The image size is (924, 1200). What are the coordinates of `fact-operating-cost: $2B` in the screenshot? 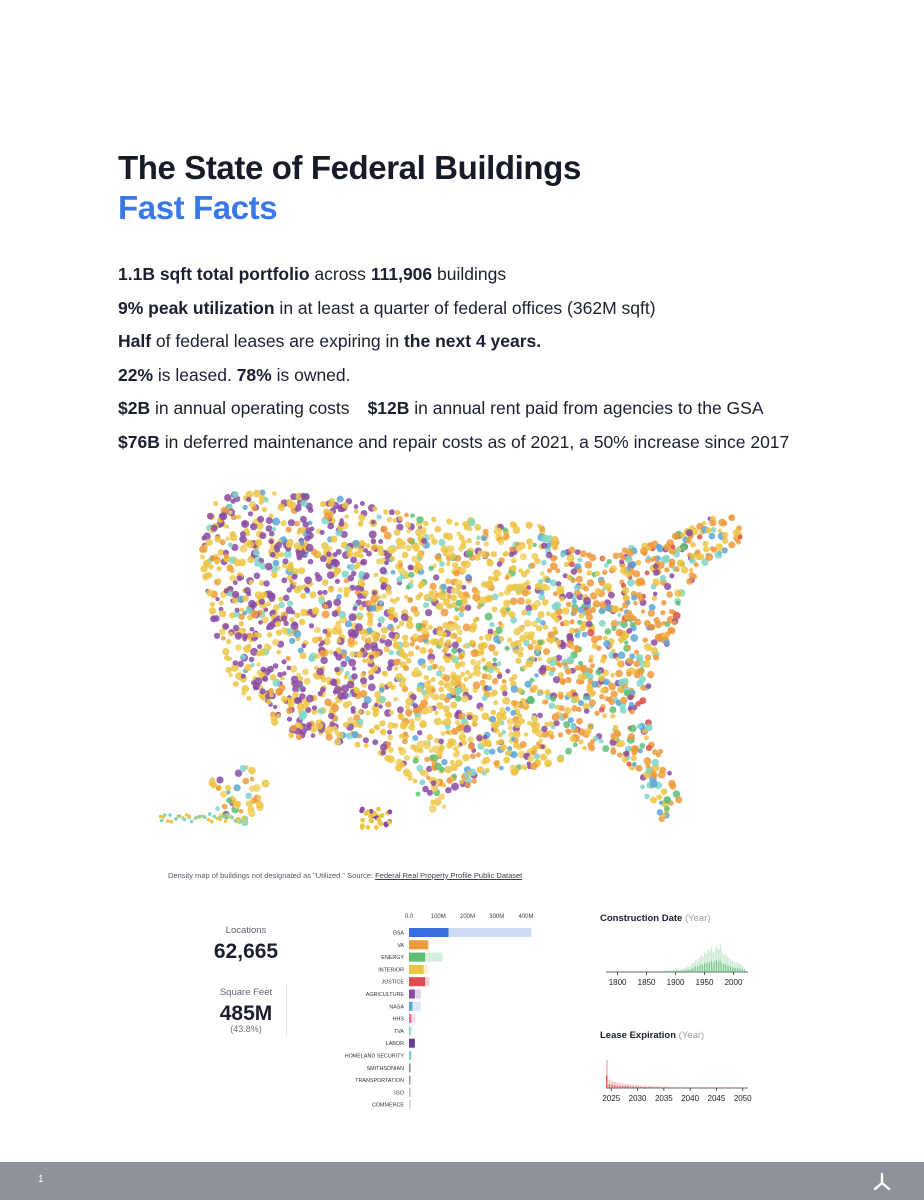 It's located at (134, 408).